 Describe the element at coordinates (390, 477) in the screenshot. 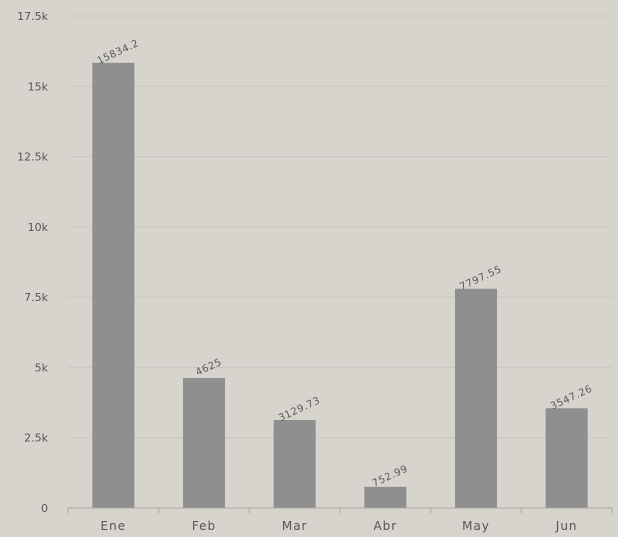

I see `data-label: 752.99` at that location.